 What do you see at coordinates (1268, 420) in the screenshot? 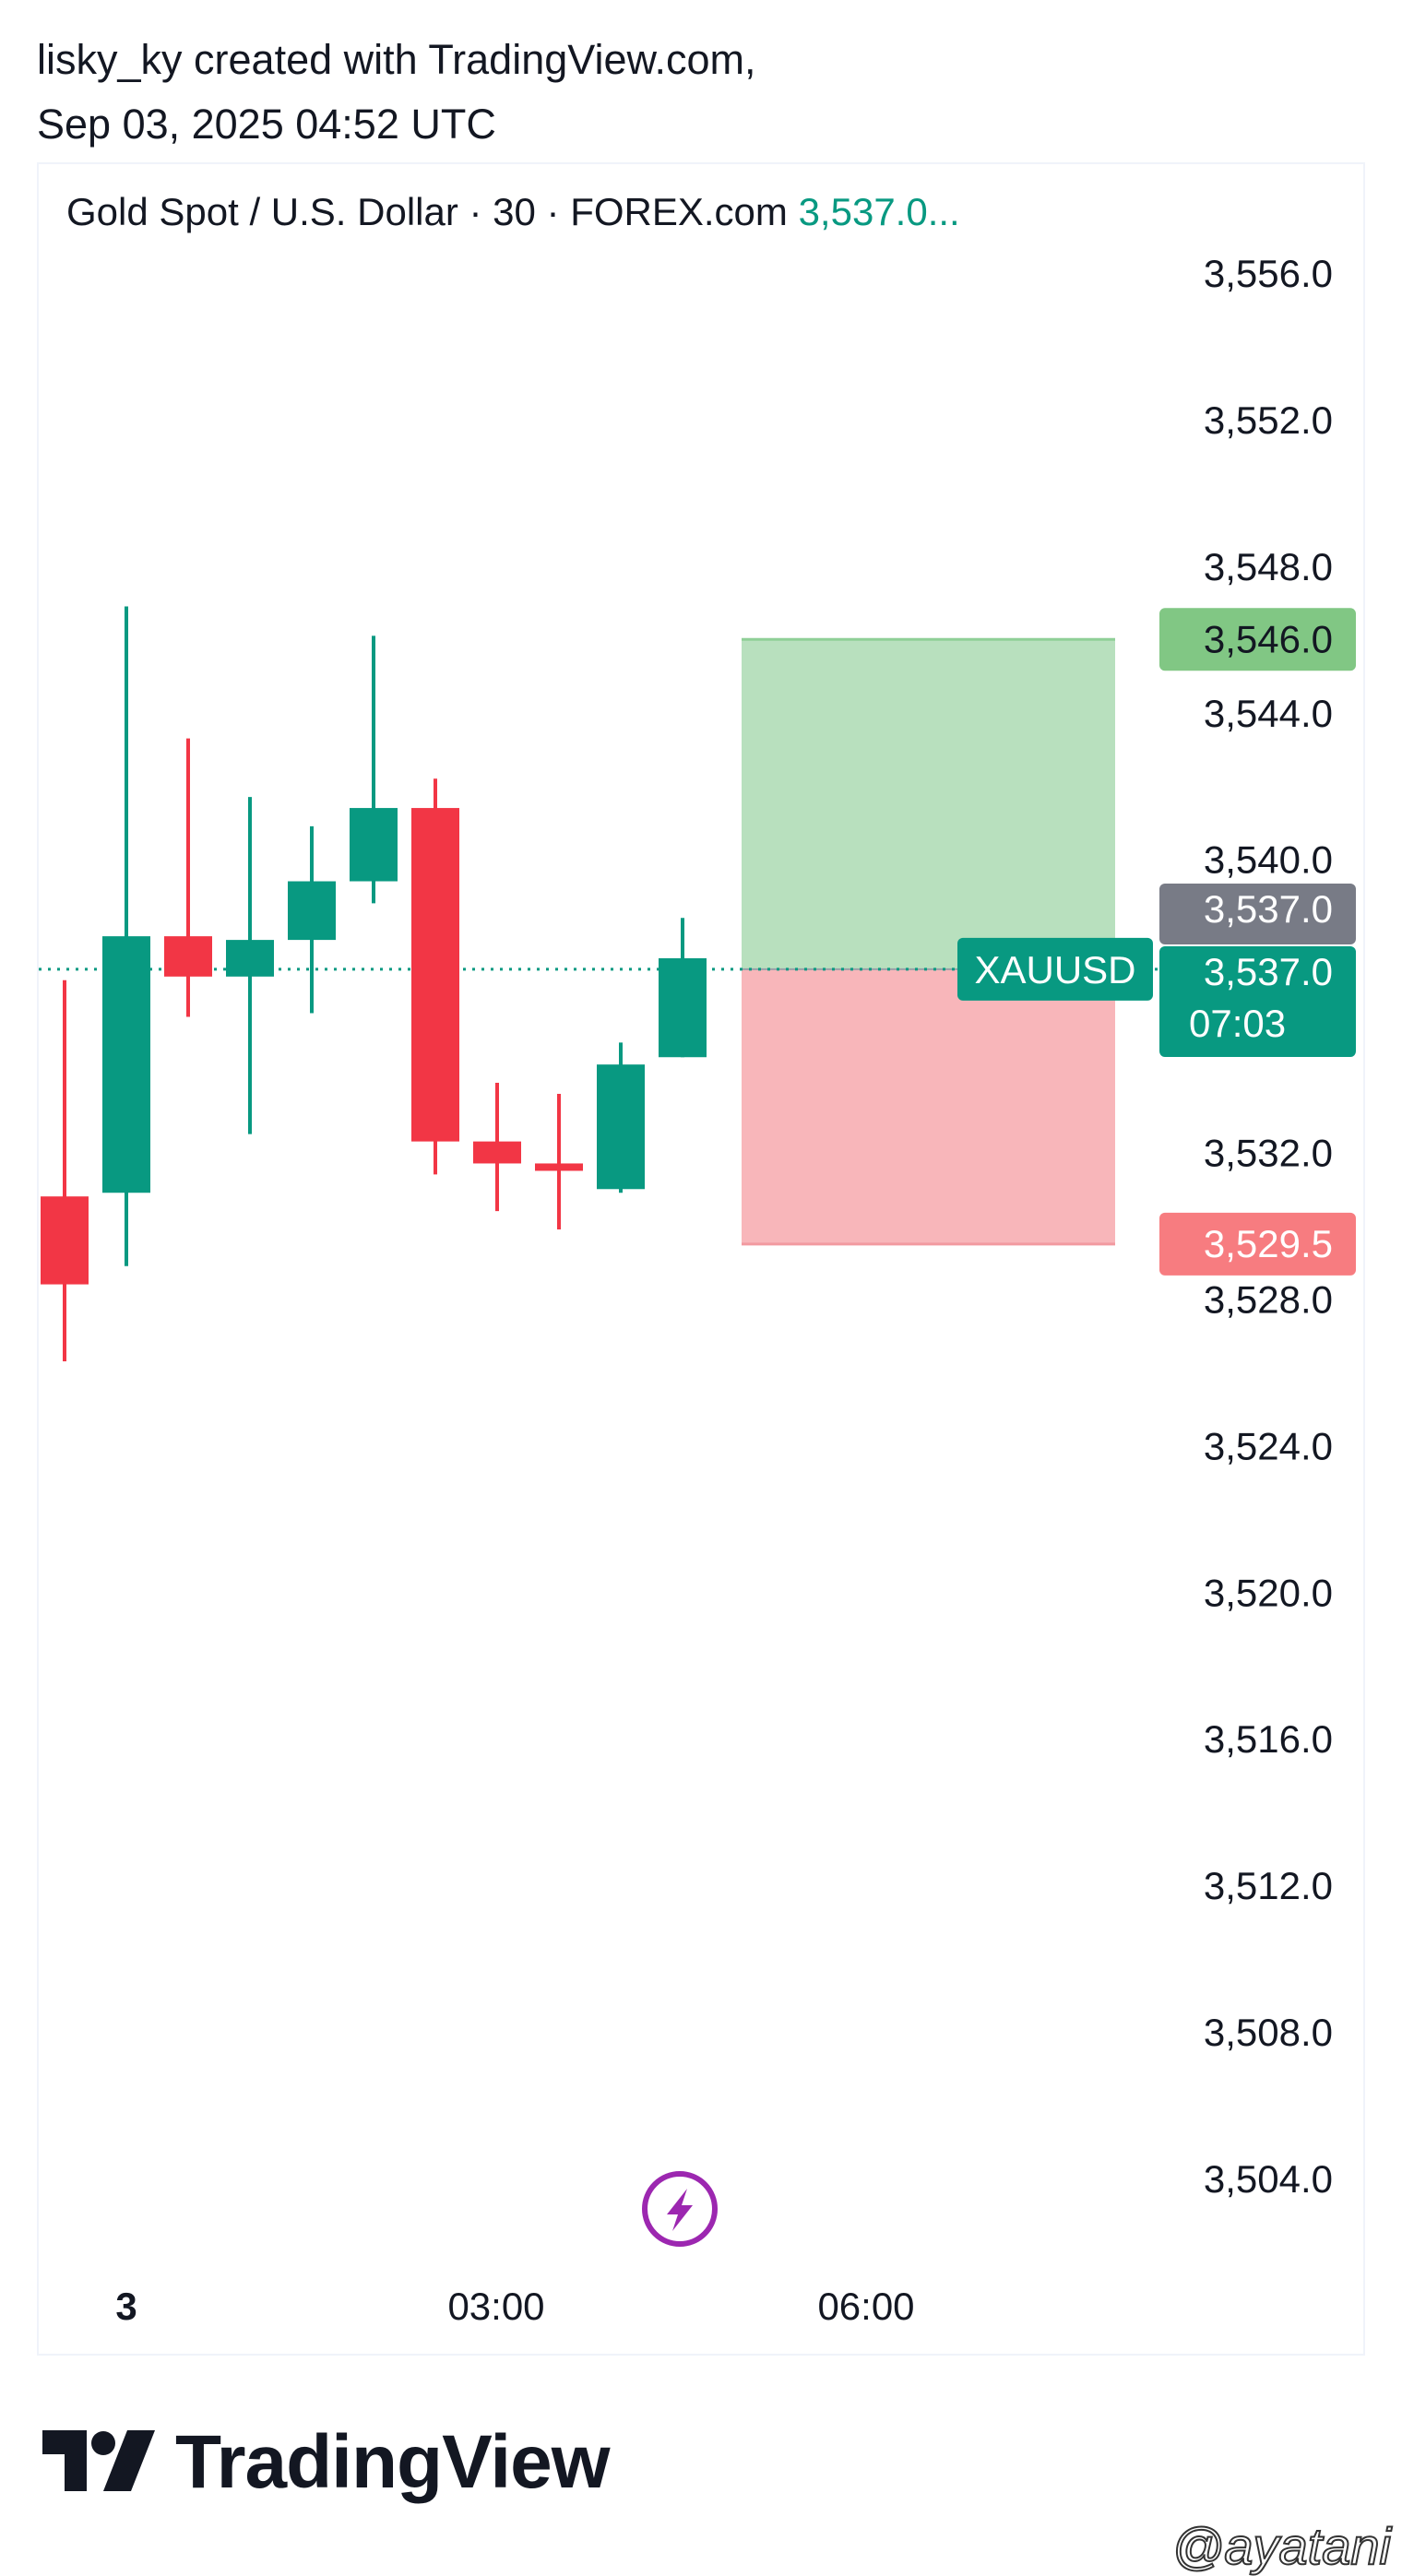
I see `price-tick-label: 3,552.0` at bounding box center [1268, 420].